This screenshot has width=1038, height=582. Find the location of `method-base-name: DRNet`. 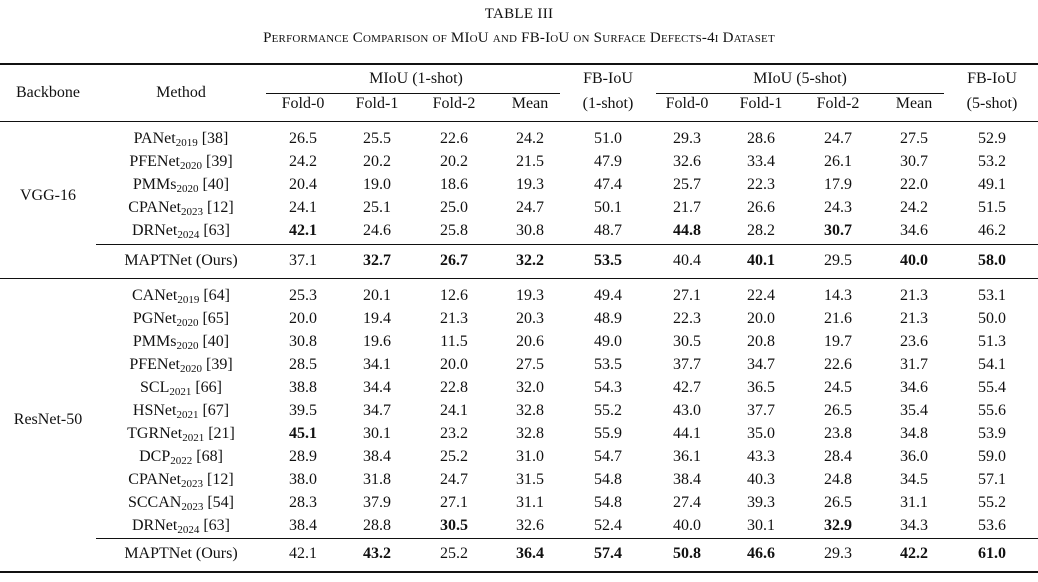

method-base-name: DRNet is located at coordinates (155, 525).